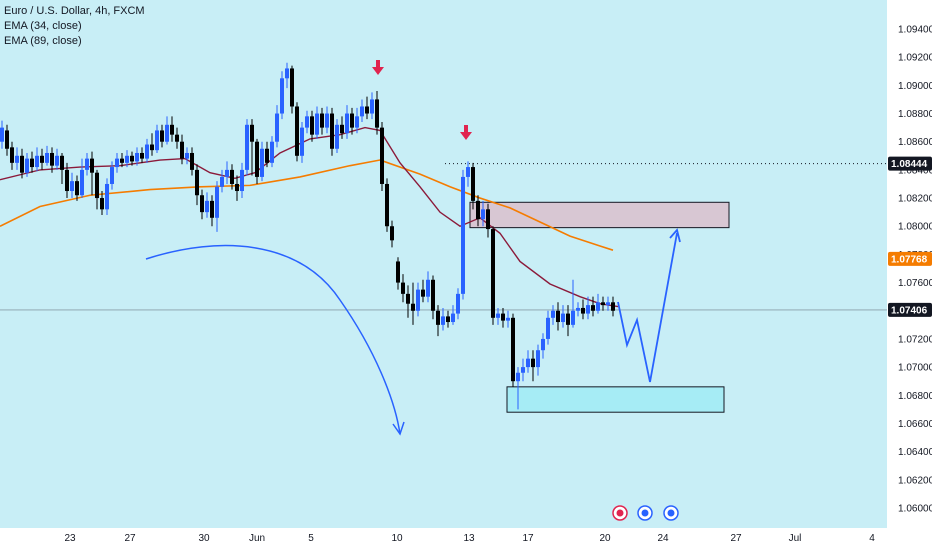  Describe the element at coordinates (915, 424) in the screenshot. I see `price-tick-label: 1.06600` at that location.